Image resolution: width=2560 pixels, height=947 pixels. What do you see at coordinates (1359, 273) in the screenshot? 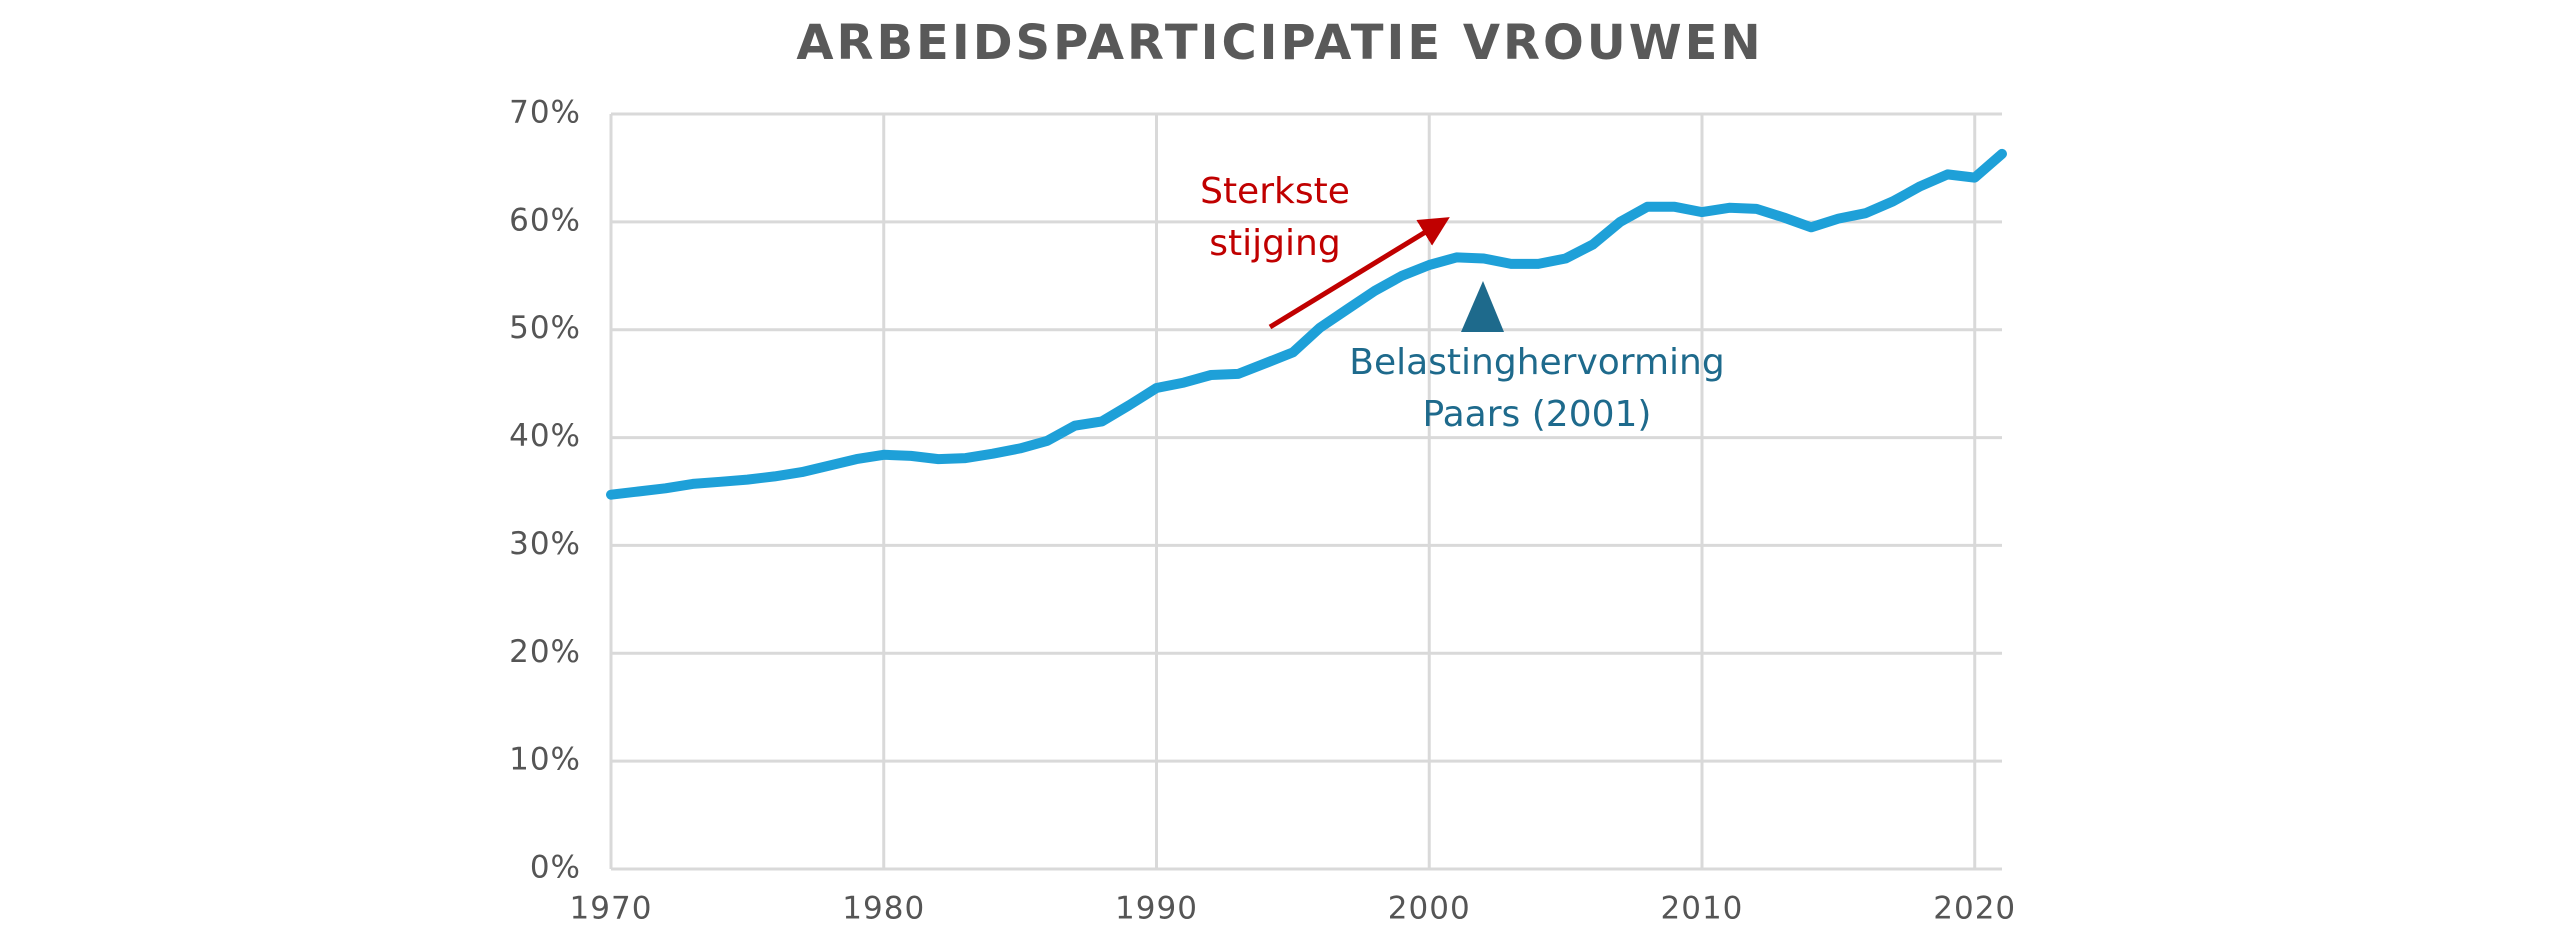
I see `annotation-arrow` at bounding box center [1359, 273].